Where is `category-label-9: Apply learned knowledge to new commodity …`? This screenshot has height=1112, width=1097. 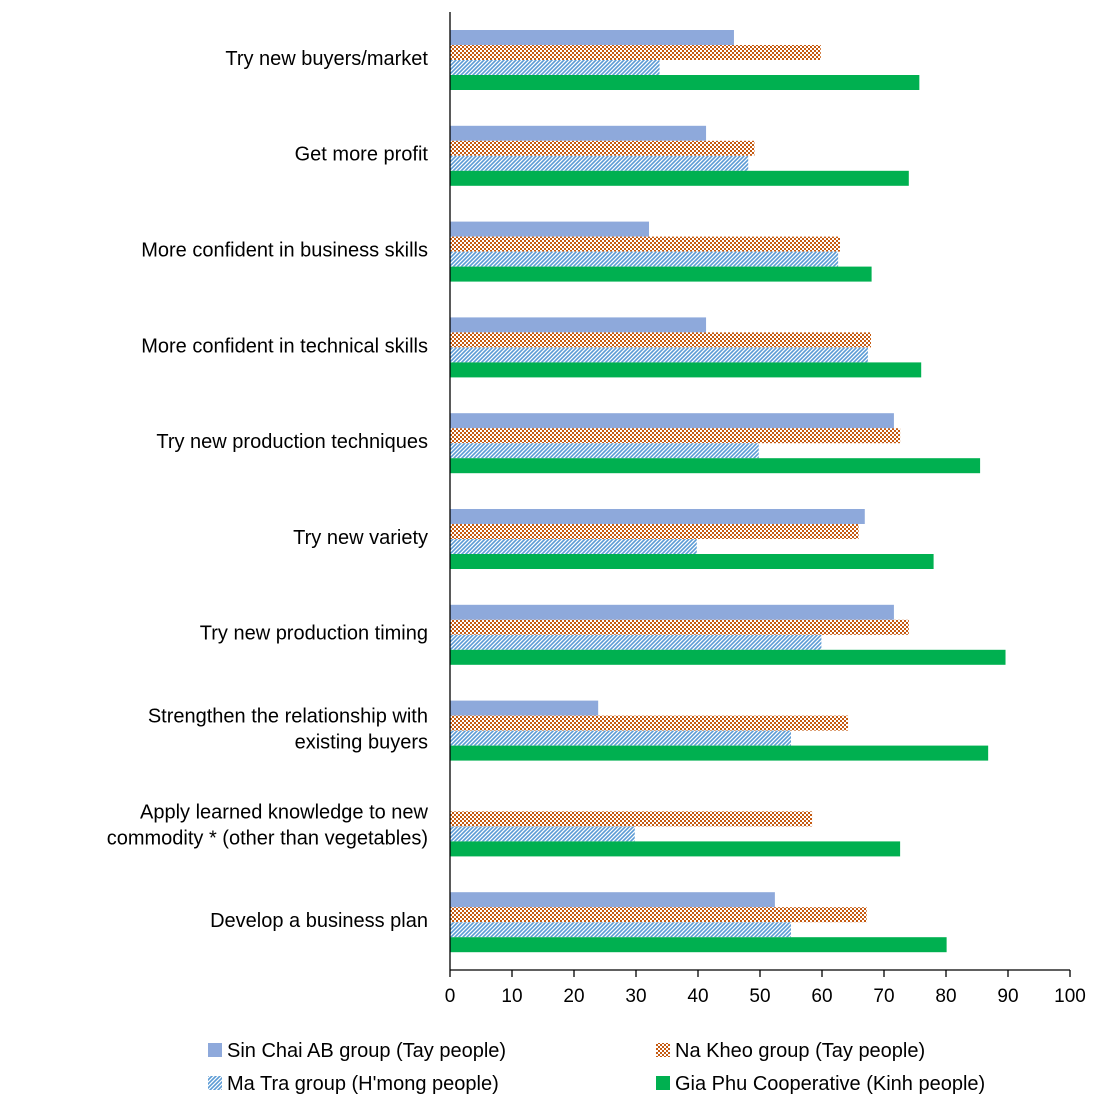 category-label-9: Apply learned knowledge to new commodity … is located at coordinates (268, 825).